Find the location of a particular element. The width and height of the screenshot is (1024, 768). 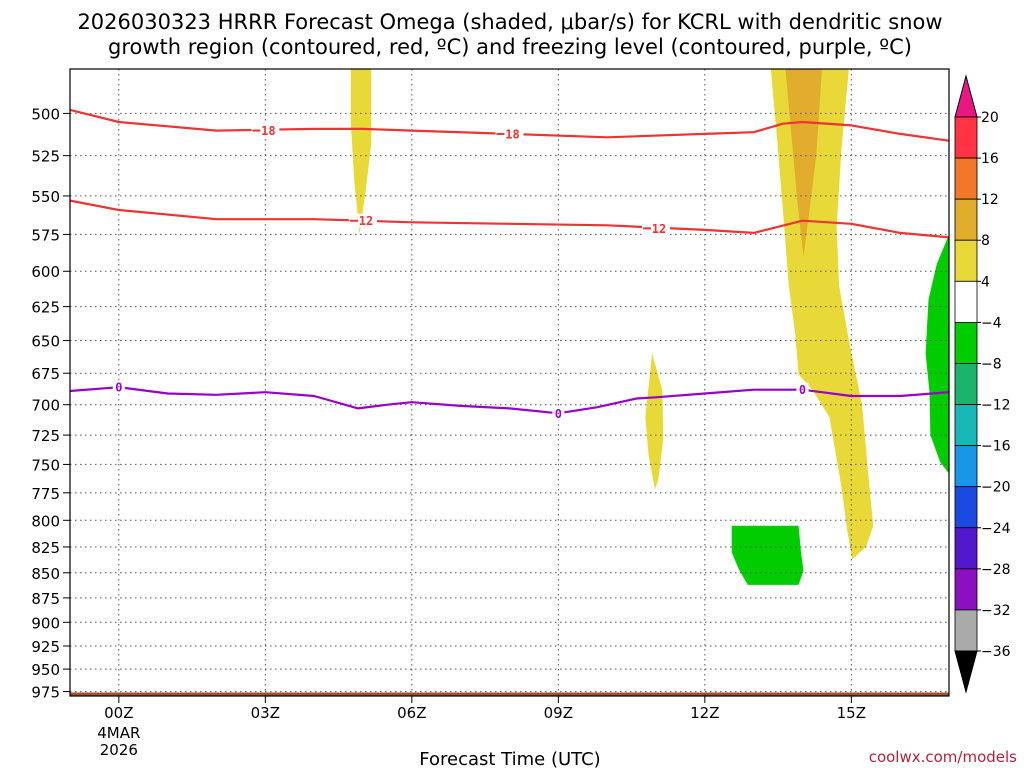

y-tick-label-825: 825 is located at coordinates (45, 548).